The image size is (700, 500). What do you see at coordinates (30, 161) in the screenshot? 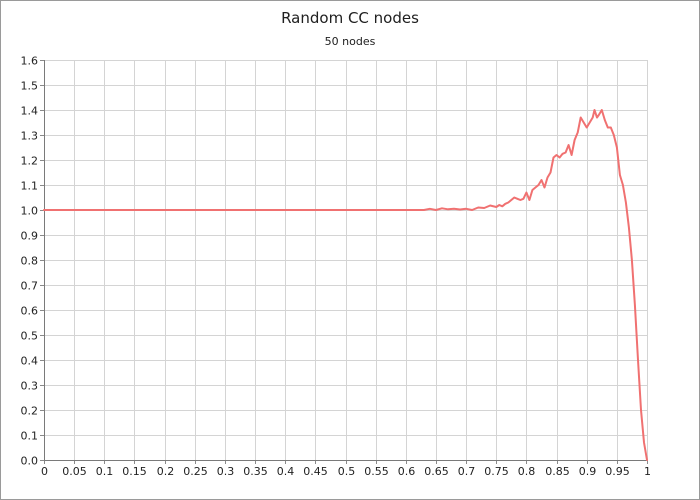
I see `y-tick-label: 1.2` at bounding box center [30, 161].